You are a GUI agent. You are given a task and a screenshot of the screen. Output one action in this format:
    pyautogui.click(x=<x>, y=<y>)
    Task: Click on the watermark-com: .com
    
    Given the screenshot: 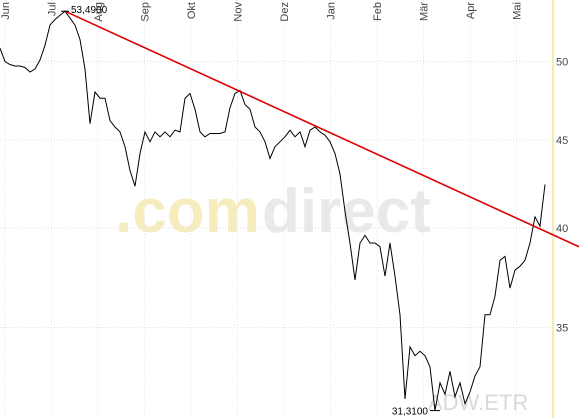 What is the action you would take?
    pyautogui.click(x=187, y=211)
    